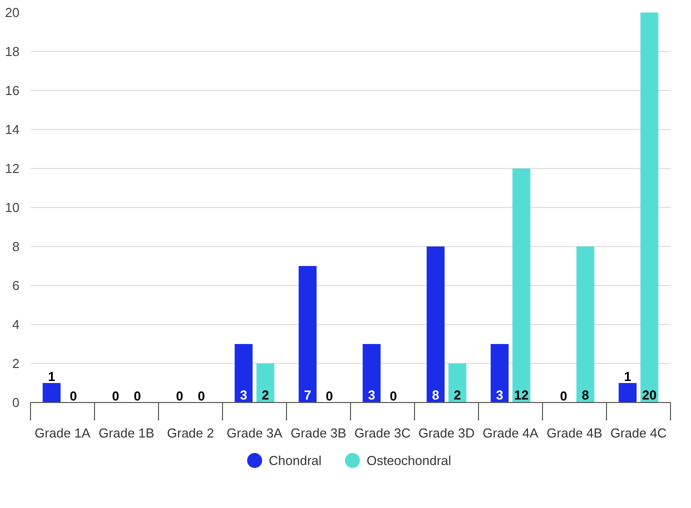 The width and height of the screenshot is (691, 508). I want to click on x-tick-label: Grade 3C, so click(382, 433).